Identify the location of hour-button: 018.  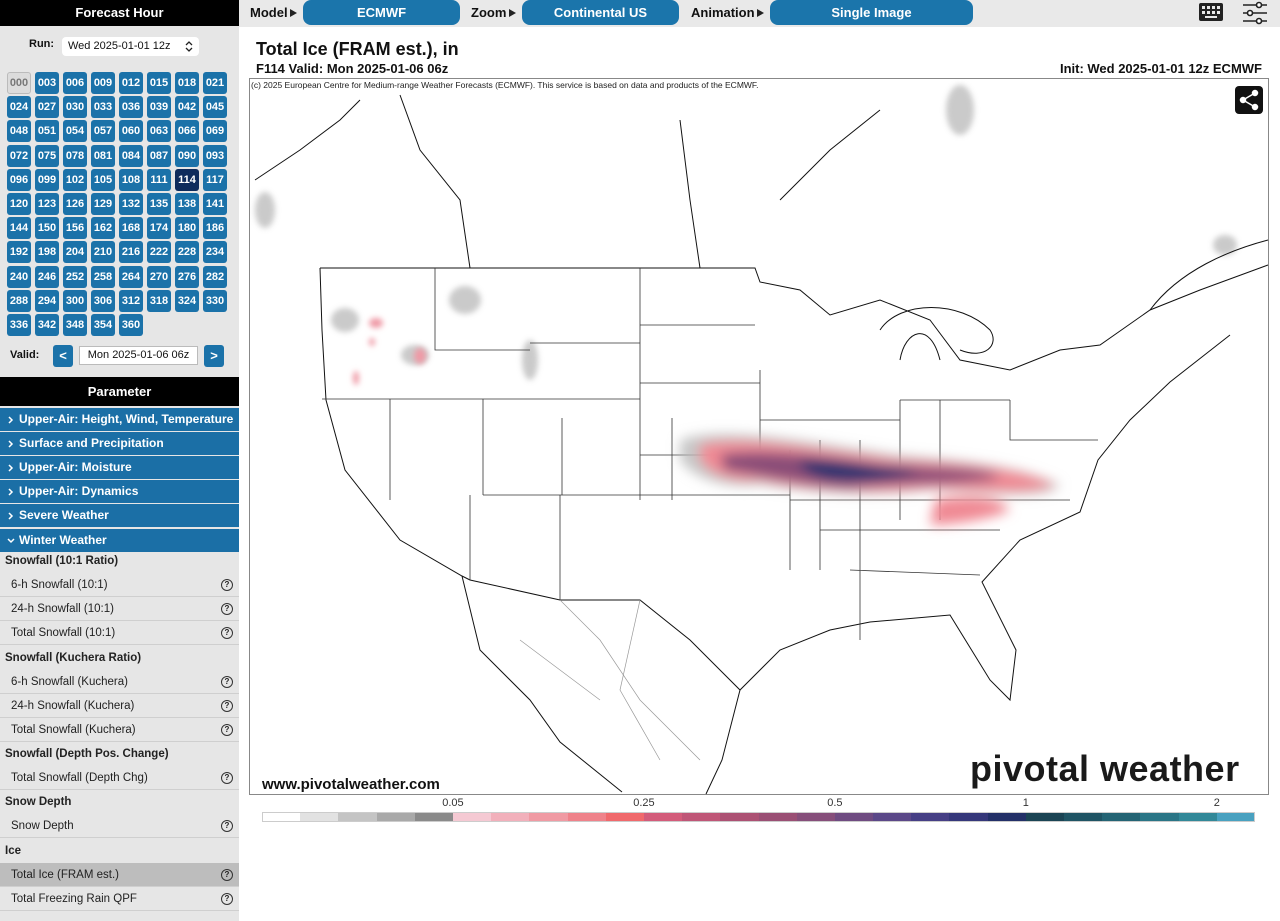
(187, 83).